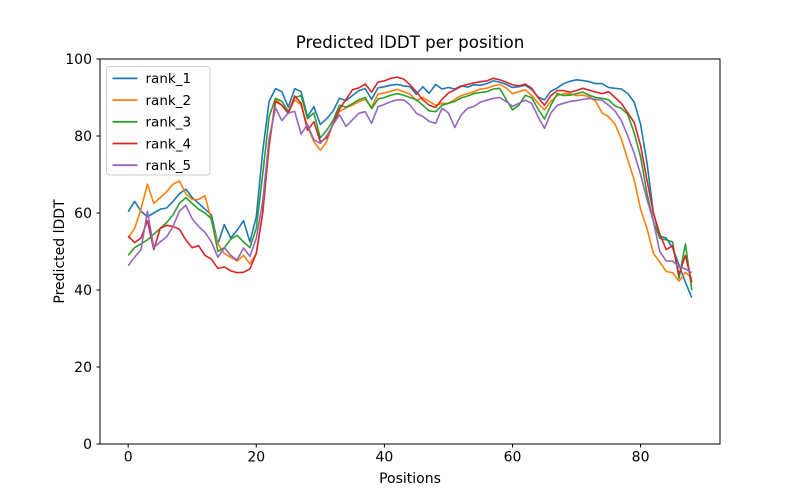 The width and height of the screenshot is (800, 500). I want to click on legend: rank_1 rank_2 rank_3 rank_4 rank_5, so click(158, 121).